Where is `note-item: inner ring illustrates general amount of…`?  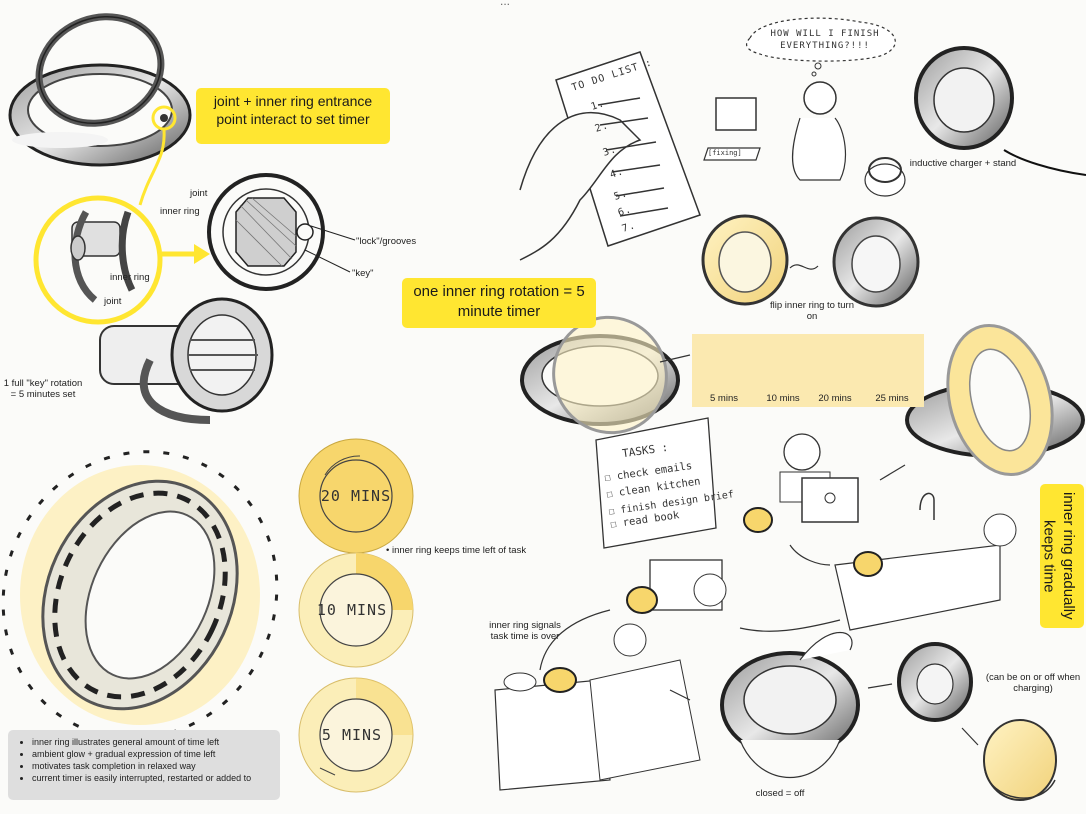
note-item: inner ring illustrates general amount of… is located at coordinates (152, 743).